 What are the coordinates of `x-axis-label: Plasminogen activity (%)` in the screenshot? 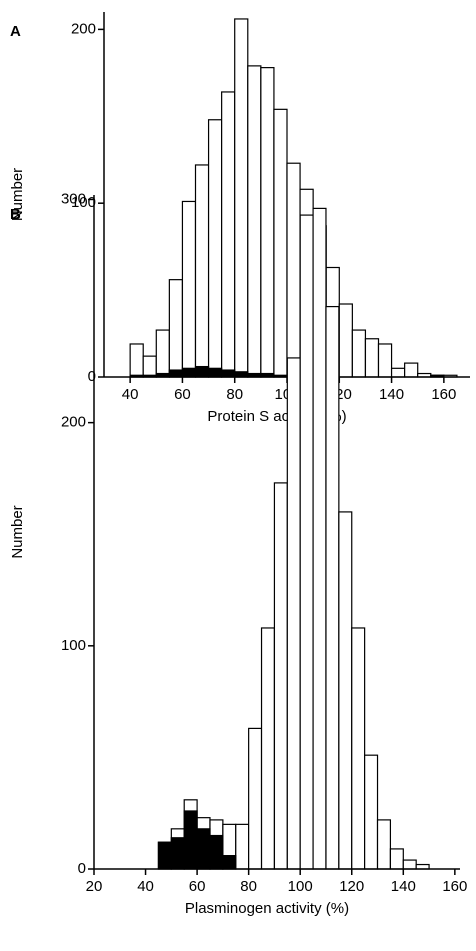 It's located at (267, 908).